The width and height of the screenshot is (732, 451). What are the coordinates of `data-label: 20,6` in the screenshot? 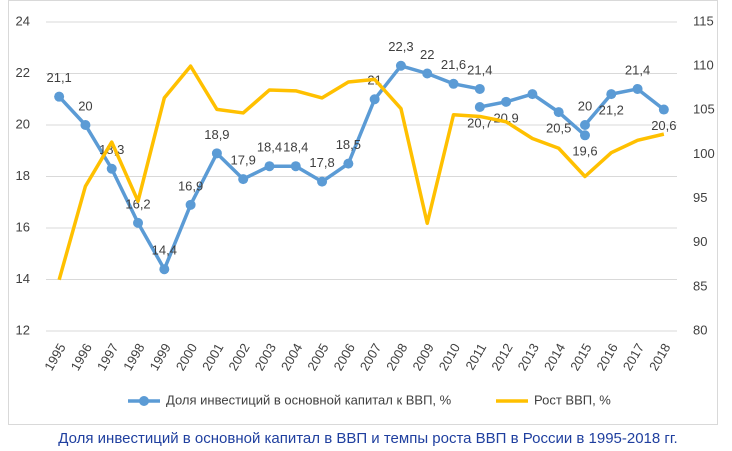 It's located at (663, 125).